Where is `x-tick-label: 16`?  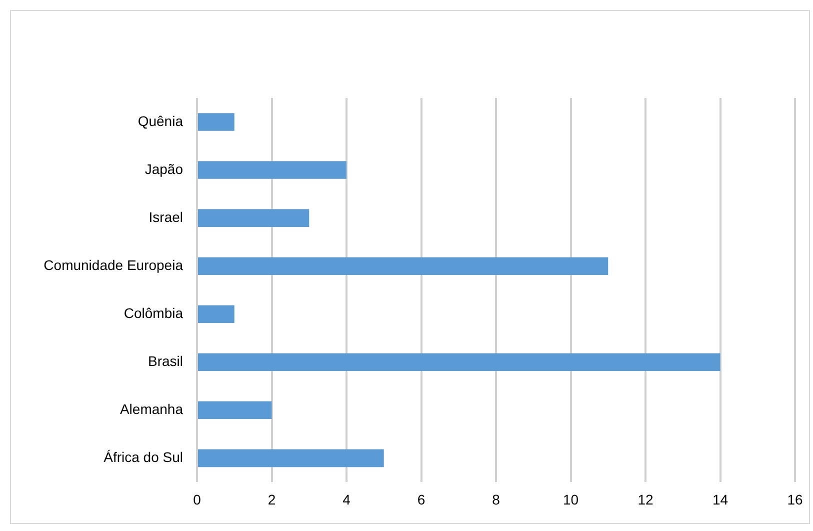
x-tick-label: 16 is located at coordinates (795, 499).